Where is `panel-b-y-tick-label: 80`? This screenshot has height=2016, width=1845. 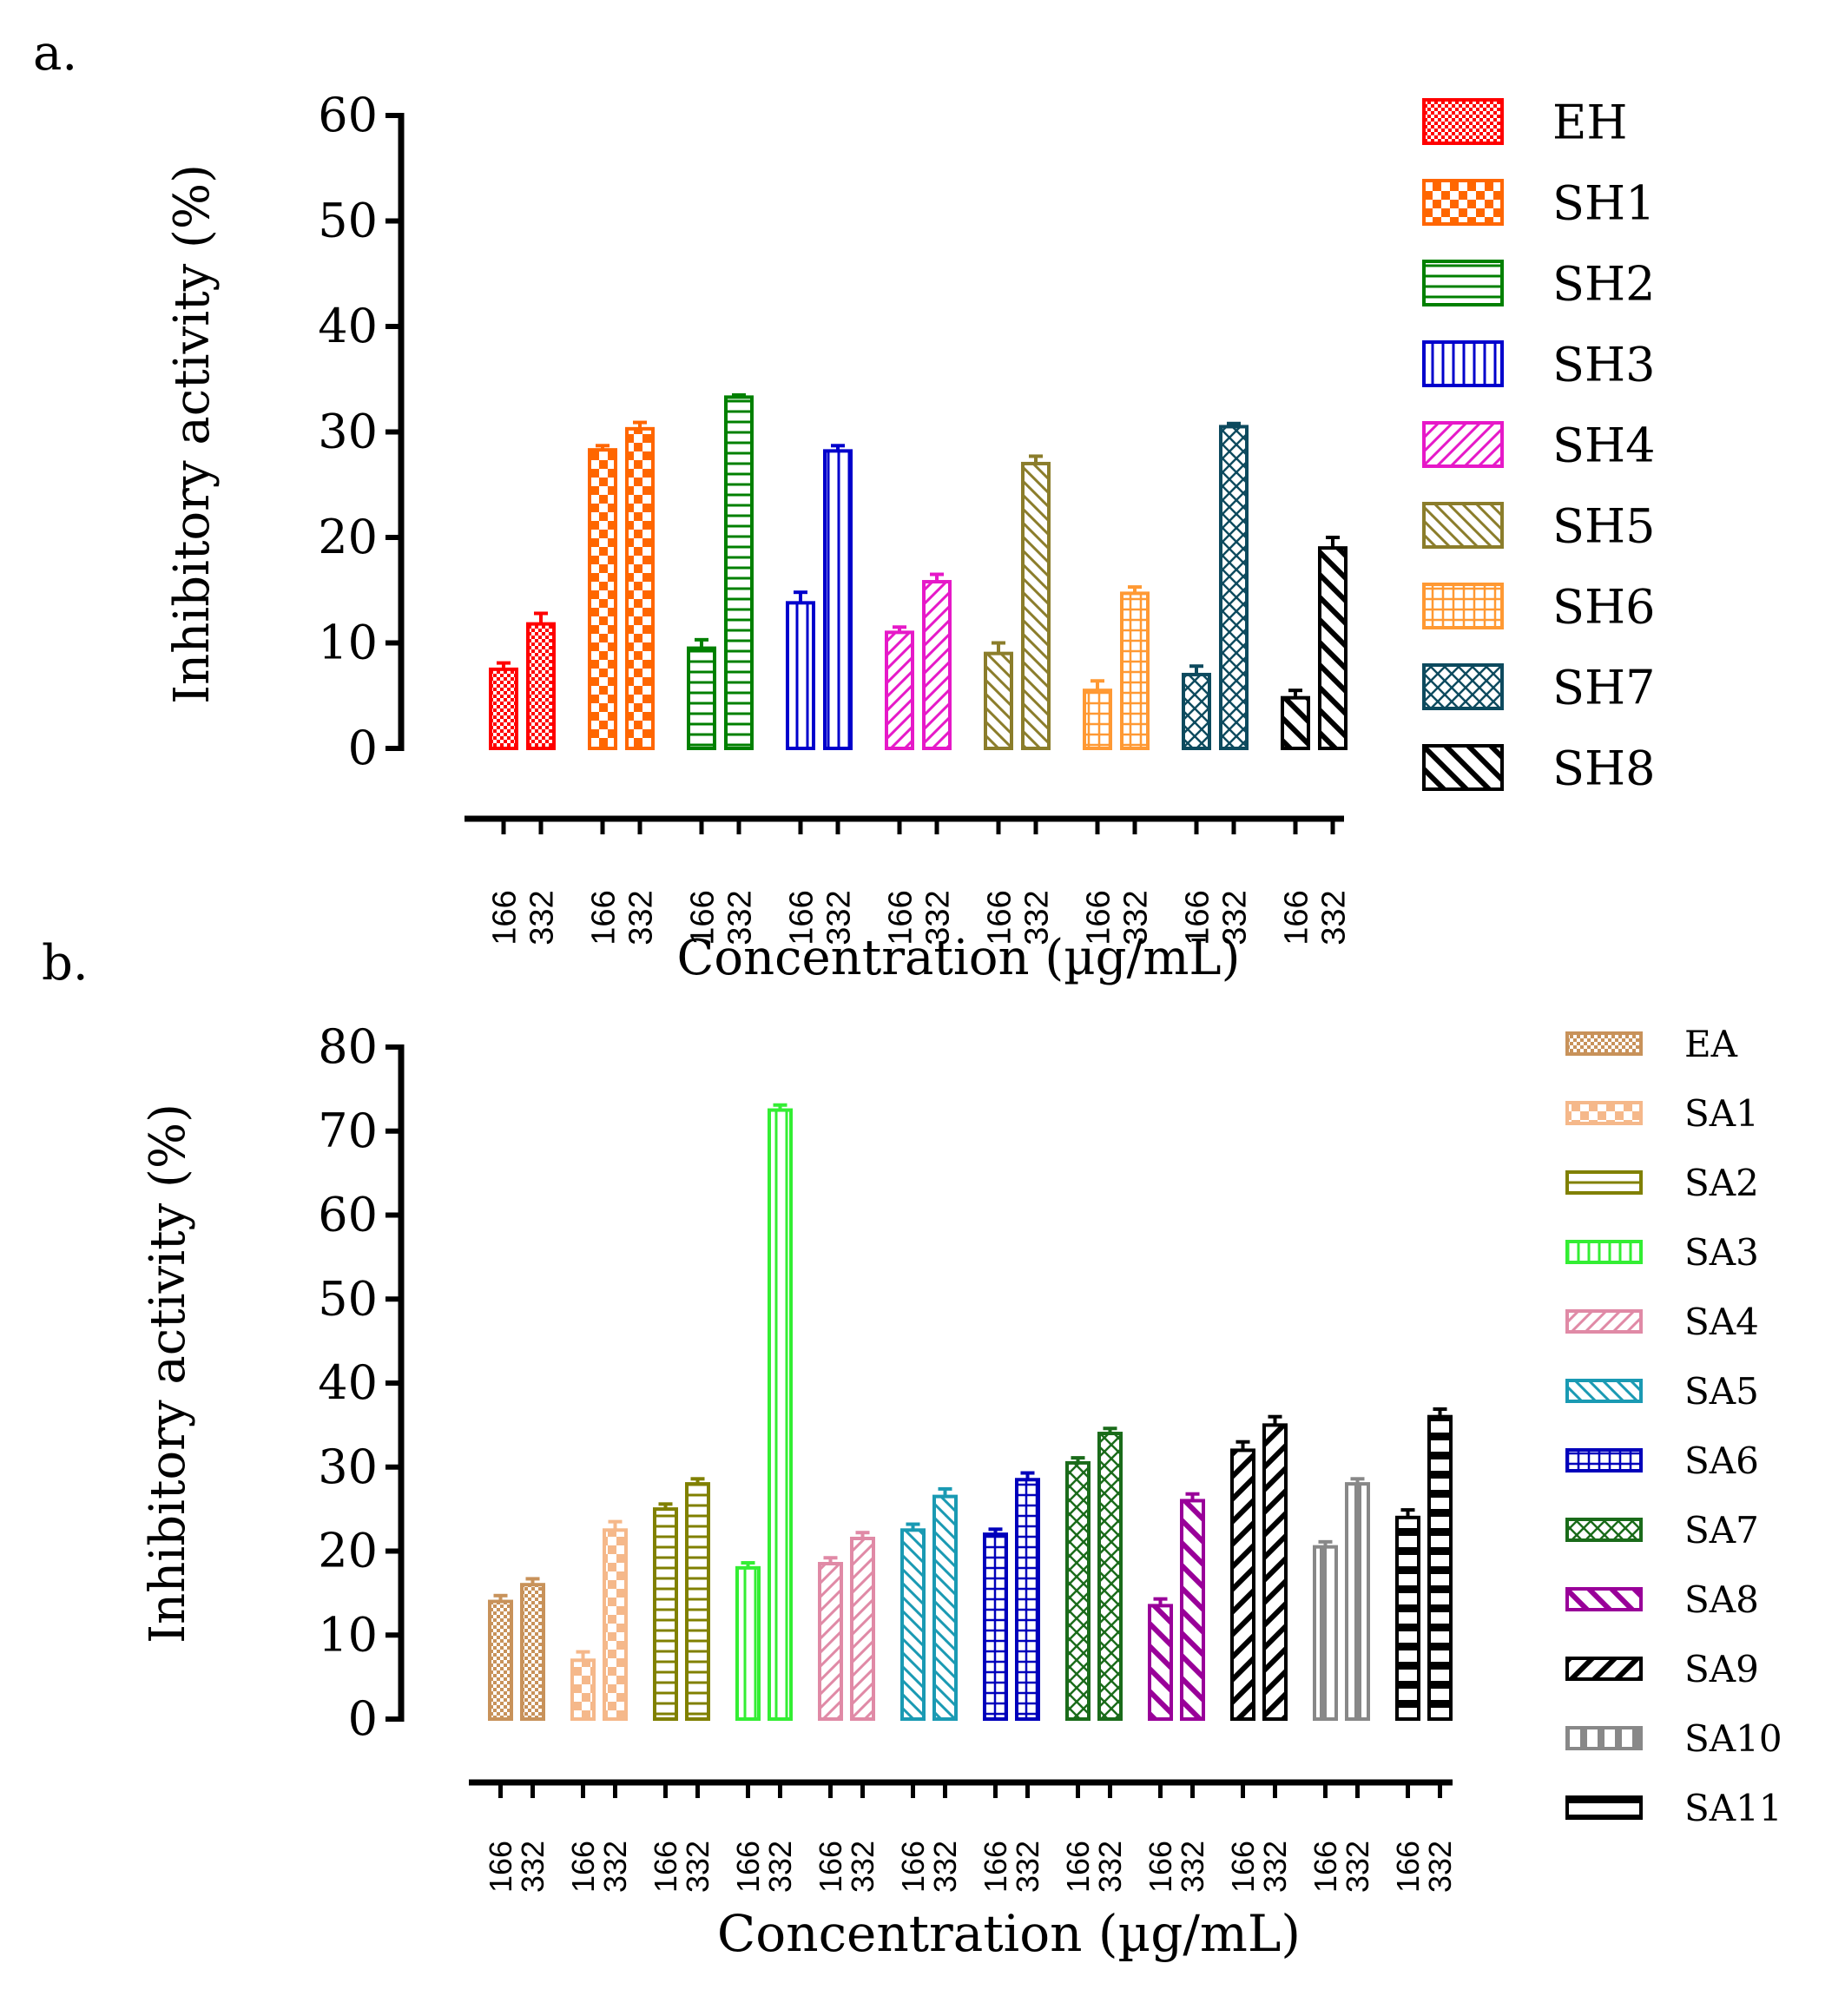 panel-b-y-tick-label: 80 is located at coordinates (348, 1046).